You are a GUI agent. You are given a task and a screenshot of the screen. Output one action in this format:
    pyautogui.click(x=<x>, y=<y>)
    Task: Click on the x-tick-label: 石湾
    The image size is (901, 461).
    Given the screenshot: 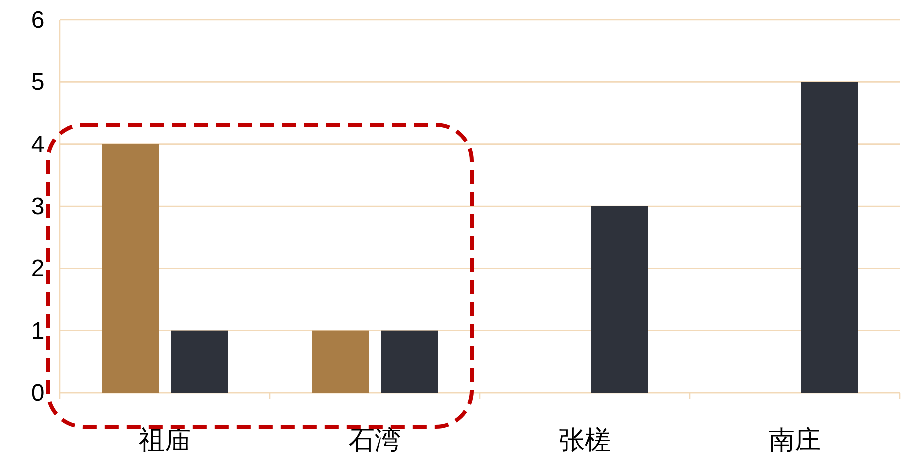 What is the action you would take?
    pyautogui.click(x=375, y=440)
    